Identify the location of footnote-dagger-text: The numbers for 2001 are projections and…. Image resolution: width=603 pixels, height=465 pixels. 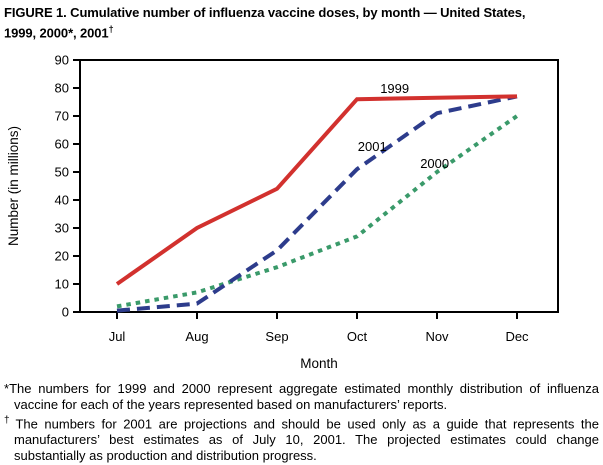
(306, 440).